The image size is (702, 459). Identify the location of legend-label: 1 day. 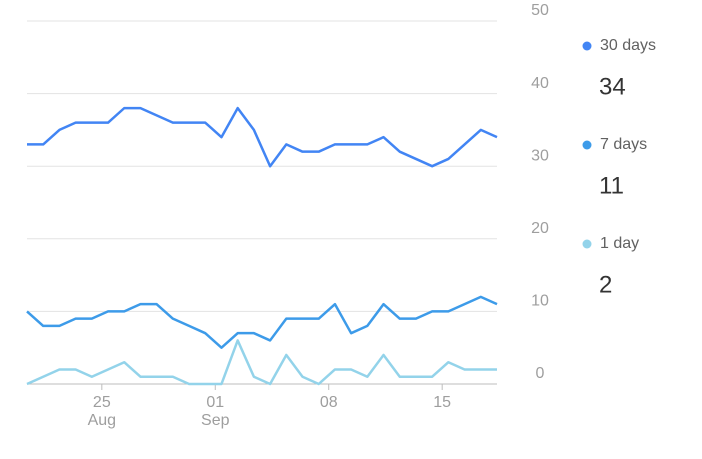
(619, 243).